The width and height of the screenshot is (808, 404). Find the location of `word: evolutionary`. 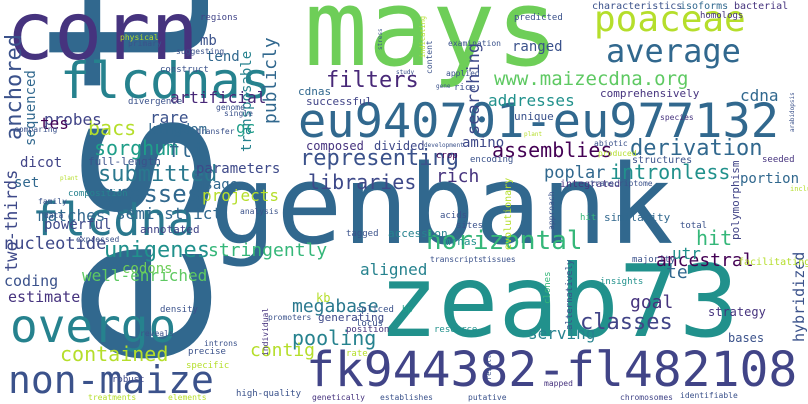

word: evolutionary is located at coordinates (508, 213).